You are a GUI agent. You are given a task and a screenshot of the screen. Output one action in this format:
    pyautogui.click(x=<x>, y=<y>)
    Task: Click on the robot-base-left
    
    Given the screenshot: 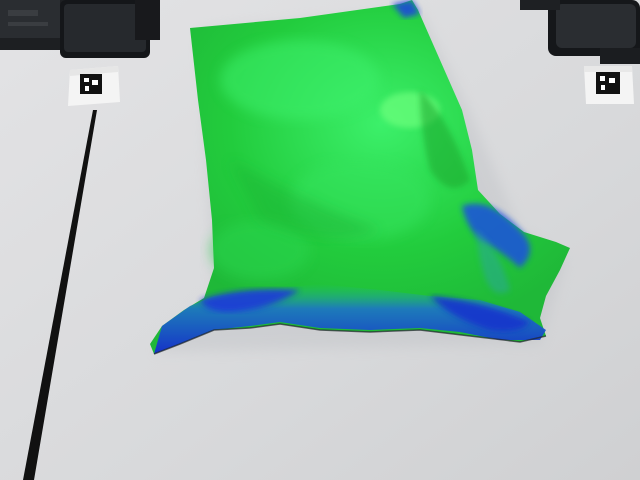 What is the action you would take?
    pyautogui.click(x=80, y=29)
    